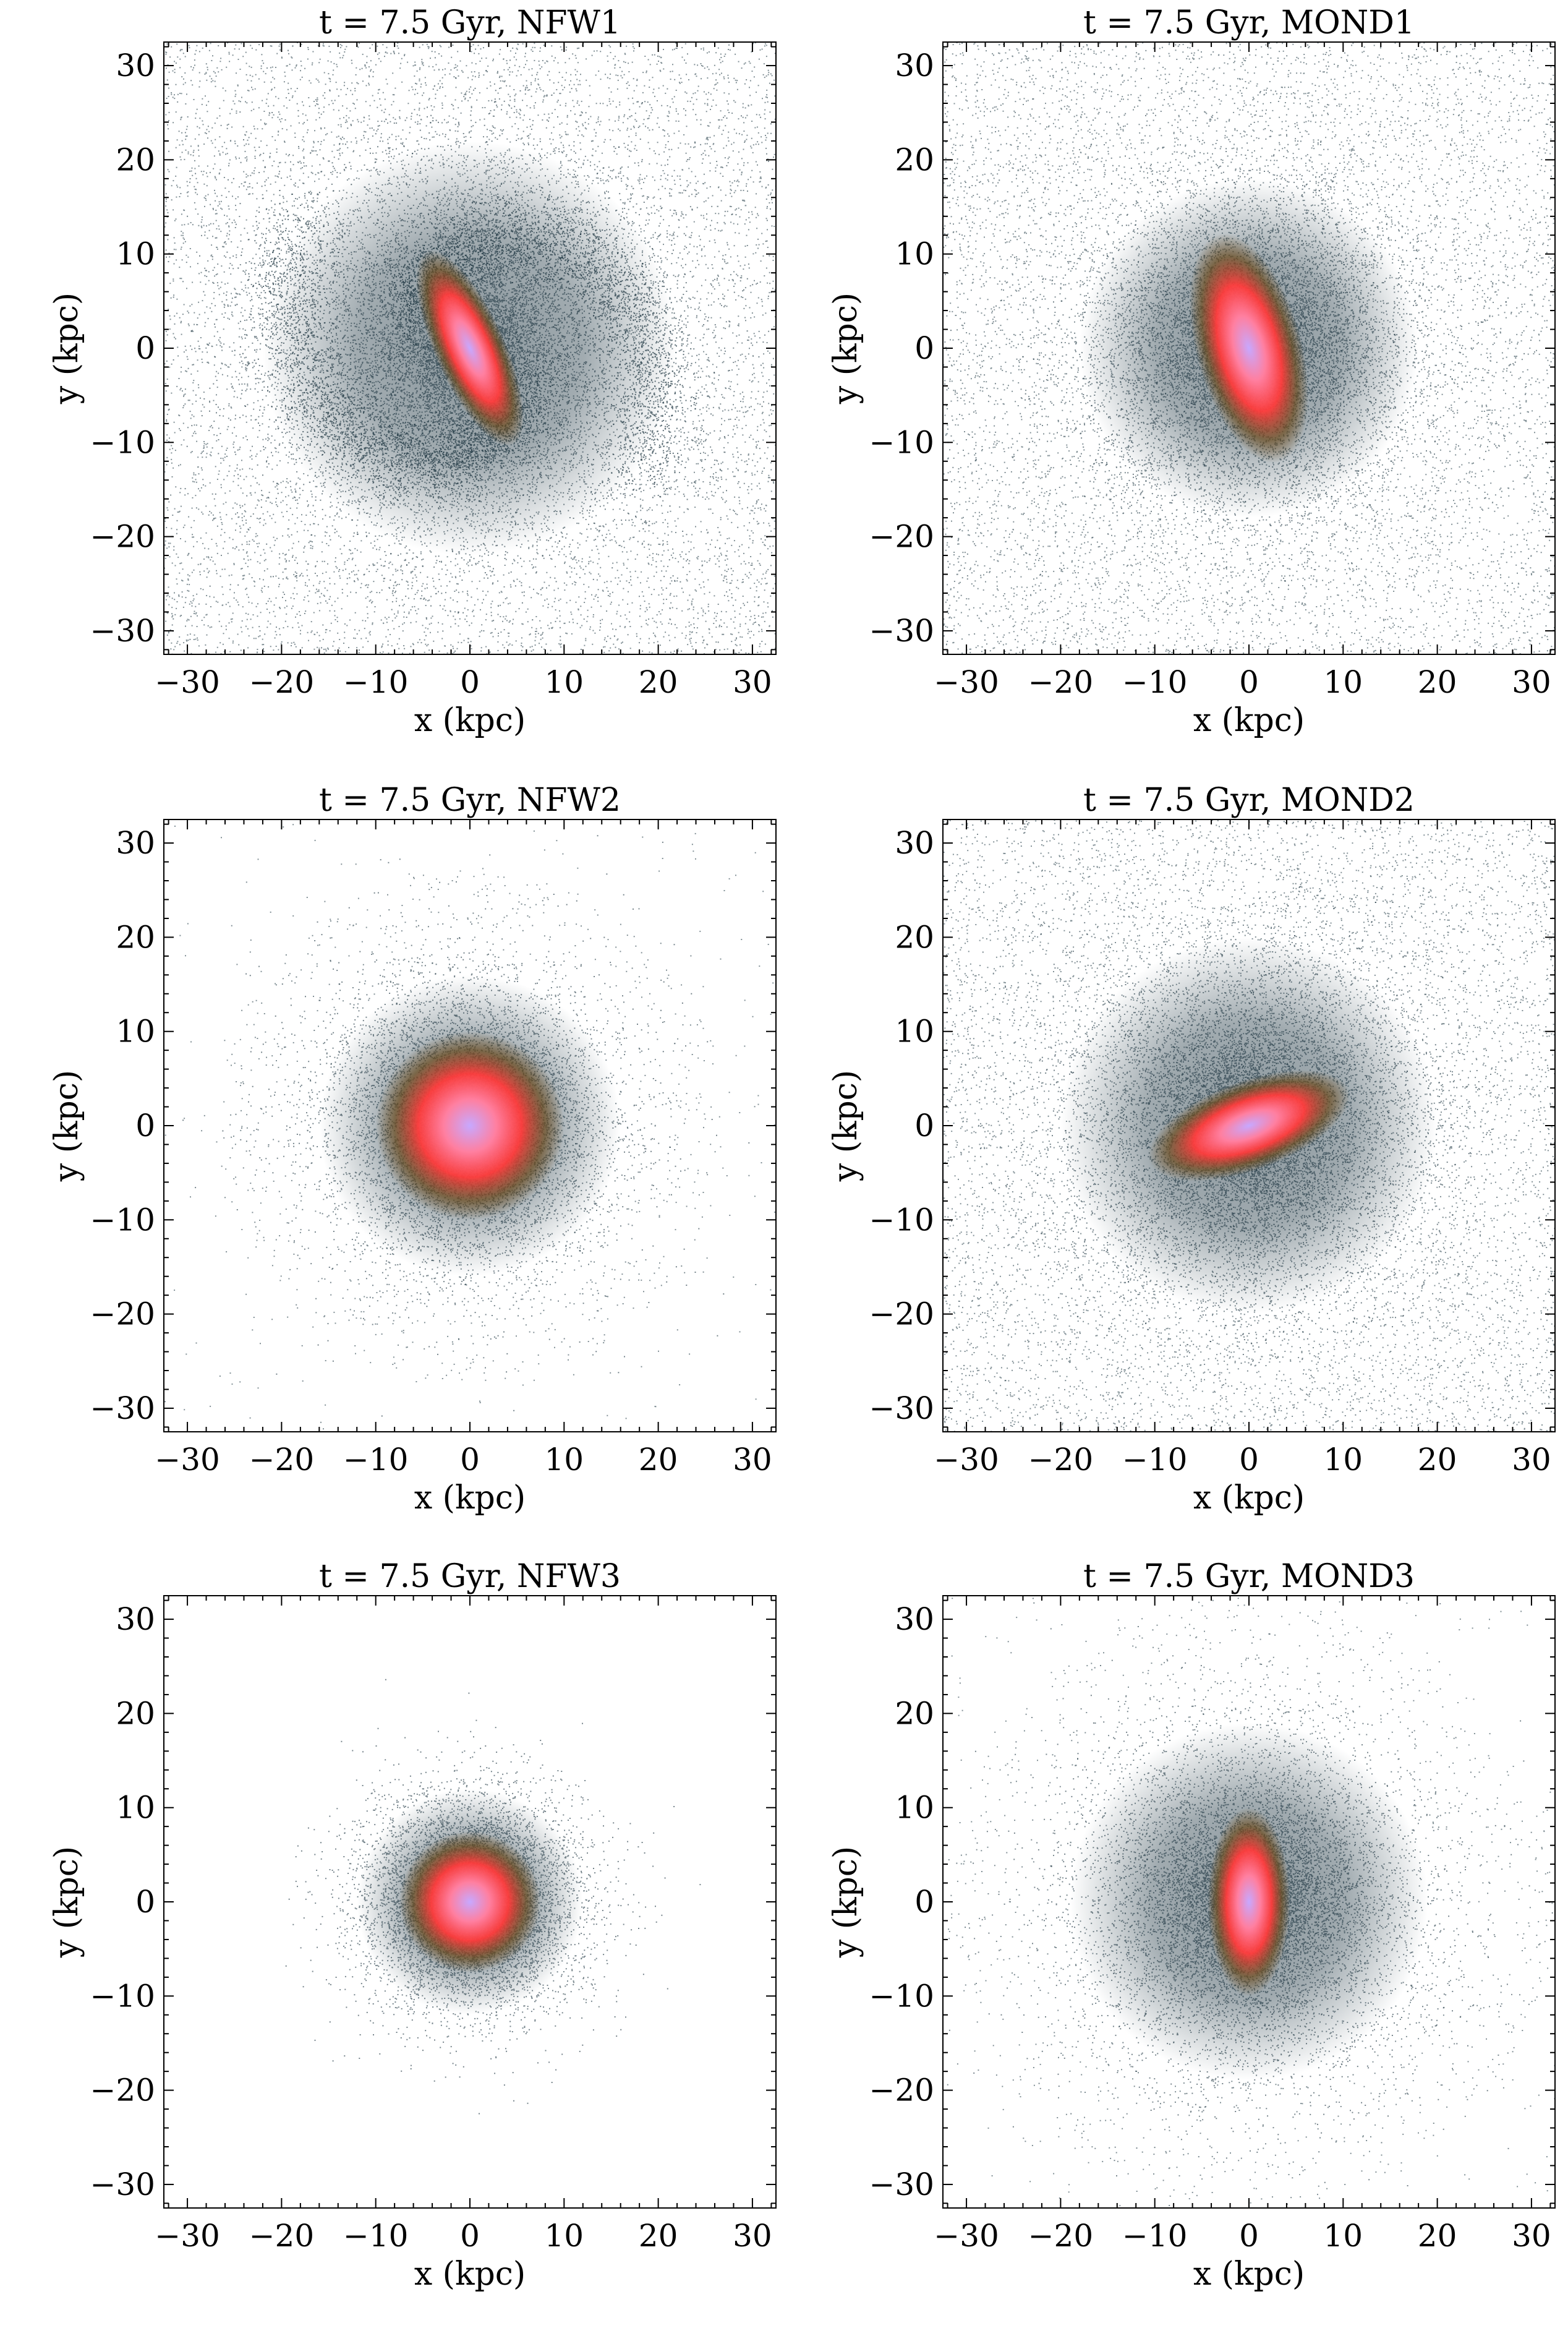 Image resolution: width=1568 pixels, height=2349 pixels. Describe the element at coordinates (470, 801) in the screenshot. I see `panel-title: t = 7.5 Gyr, NFW2` at that location.